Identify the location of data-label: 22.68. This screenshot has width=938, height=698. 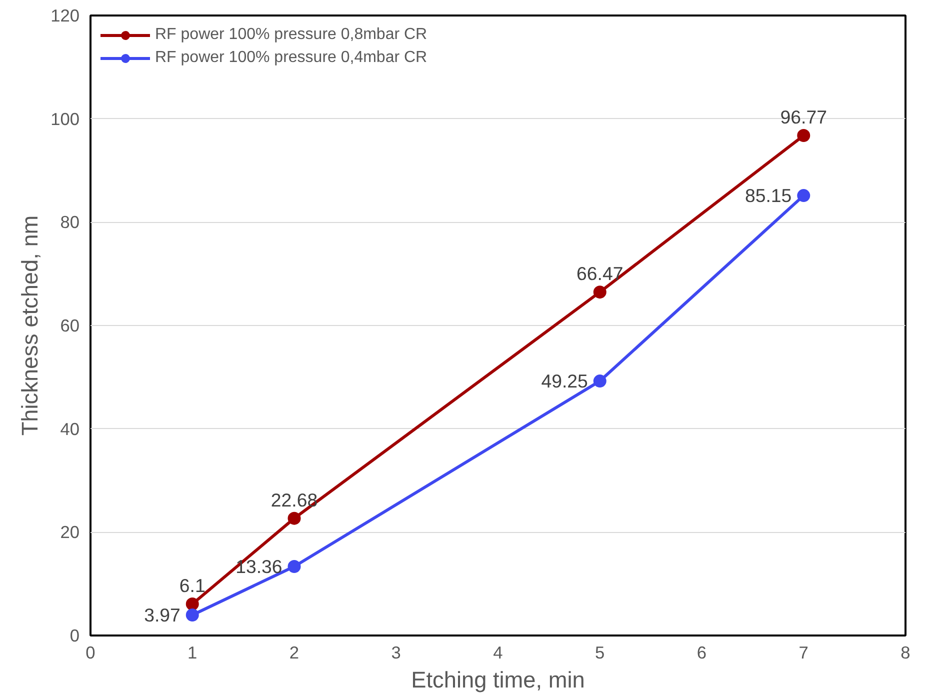
(294, 499).